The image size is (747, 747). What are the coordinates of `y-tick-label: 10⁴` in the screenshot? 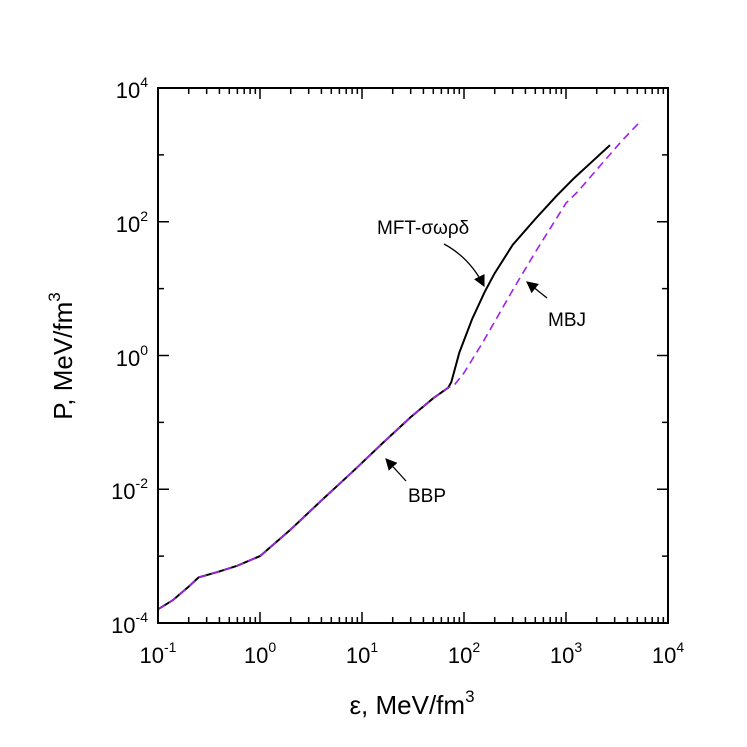 It's located at (132, 88).